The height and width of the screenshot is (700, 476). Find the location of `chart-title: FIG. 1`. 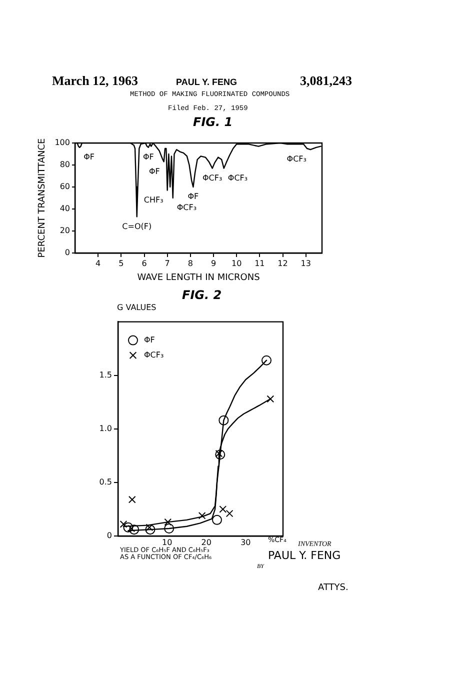

chart-title: FIG. 1 is located at coordinates (213, 122).